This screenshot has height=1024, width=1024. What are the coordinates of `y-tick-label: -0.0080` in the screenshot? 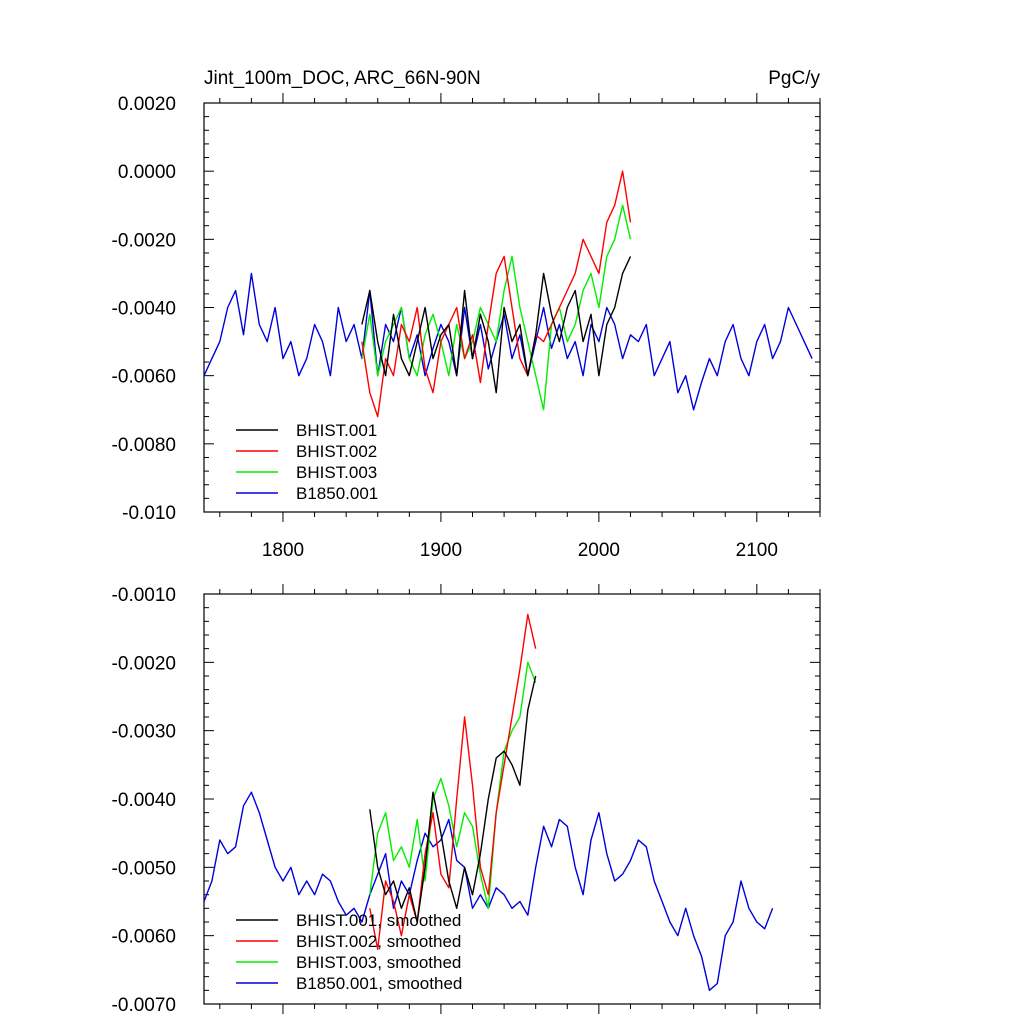 It's located at (144, 445).